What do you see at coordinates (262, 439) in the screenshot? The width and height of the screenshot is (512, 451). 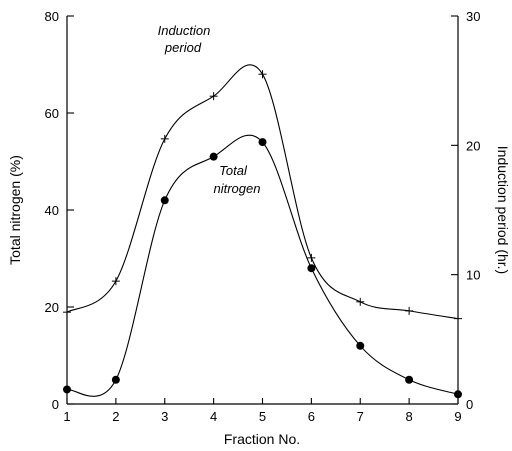 I see `x-axis-title: Fraction No.` at bounding box center [262, 439].